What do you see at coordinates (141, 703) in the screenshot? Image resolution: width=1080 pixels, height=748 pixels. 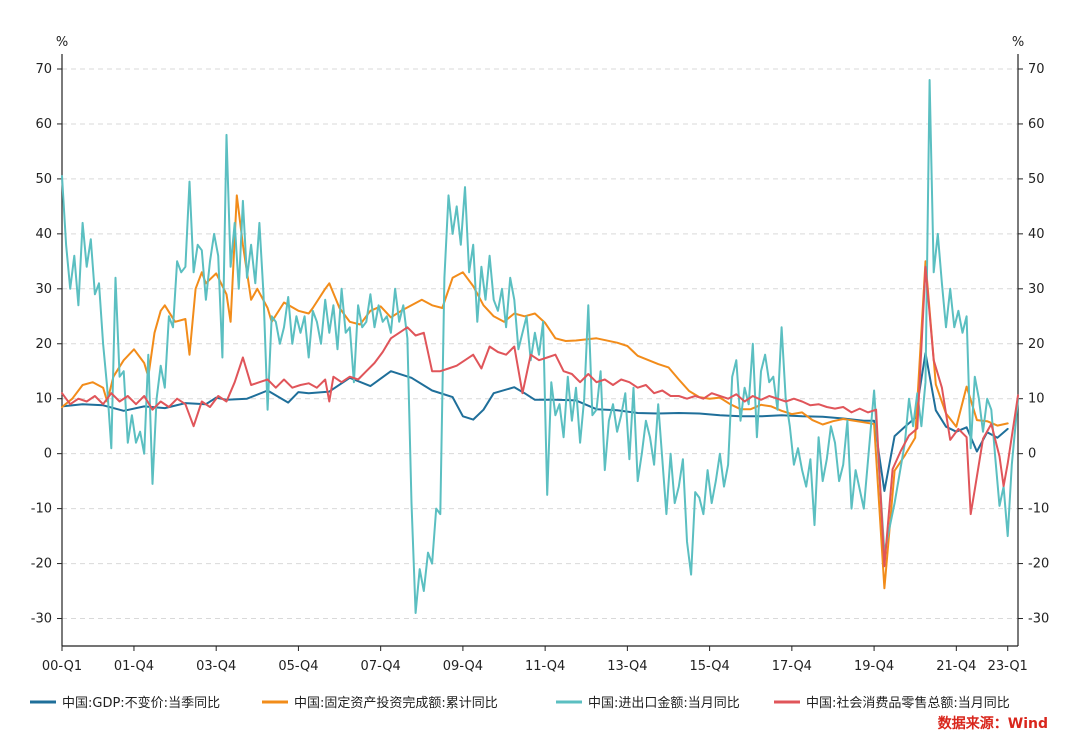 I see `legend-label-1: 中国:GDP:不变价:当季同比` at bounding box center [141, 703].